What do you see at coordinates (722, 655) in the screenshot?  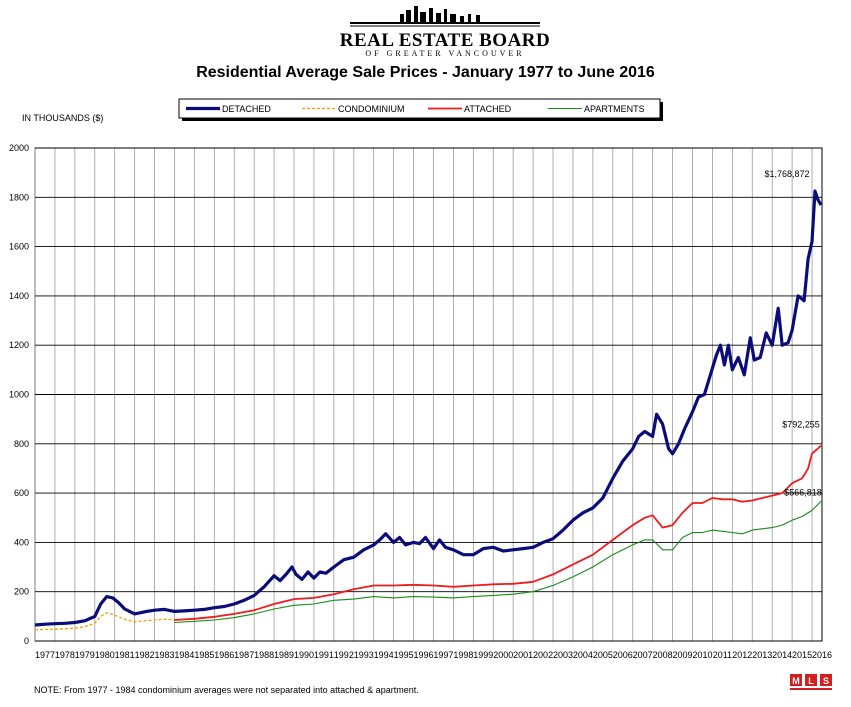 I see `x-tick-label: 2011` at bounding box center [722, 655].